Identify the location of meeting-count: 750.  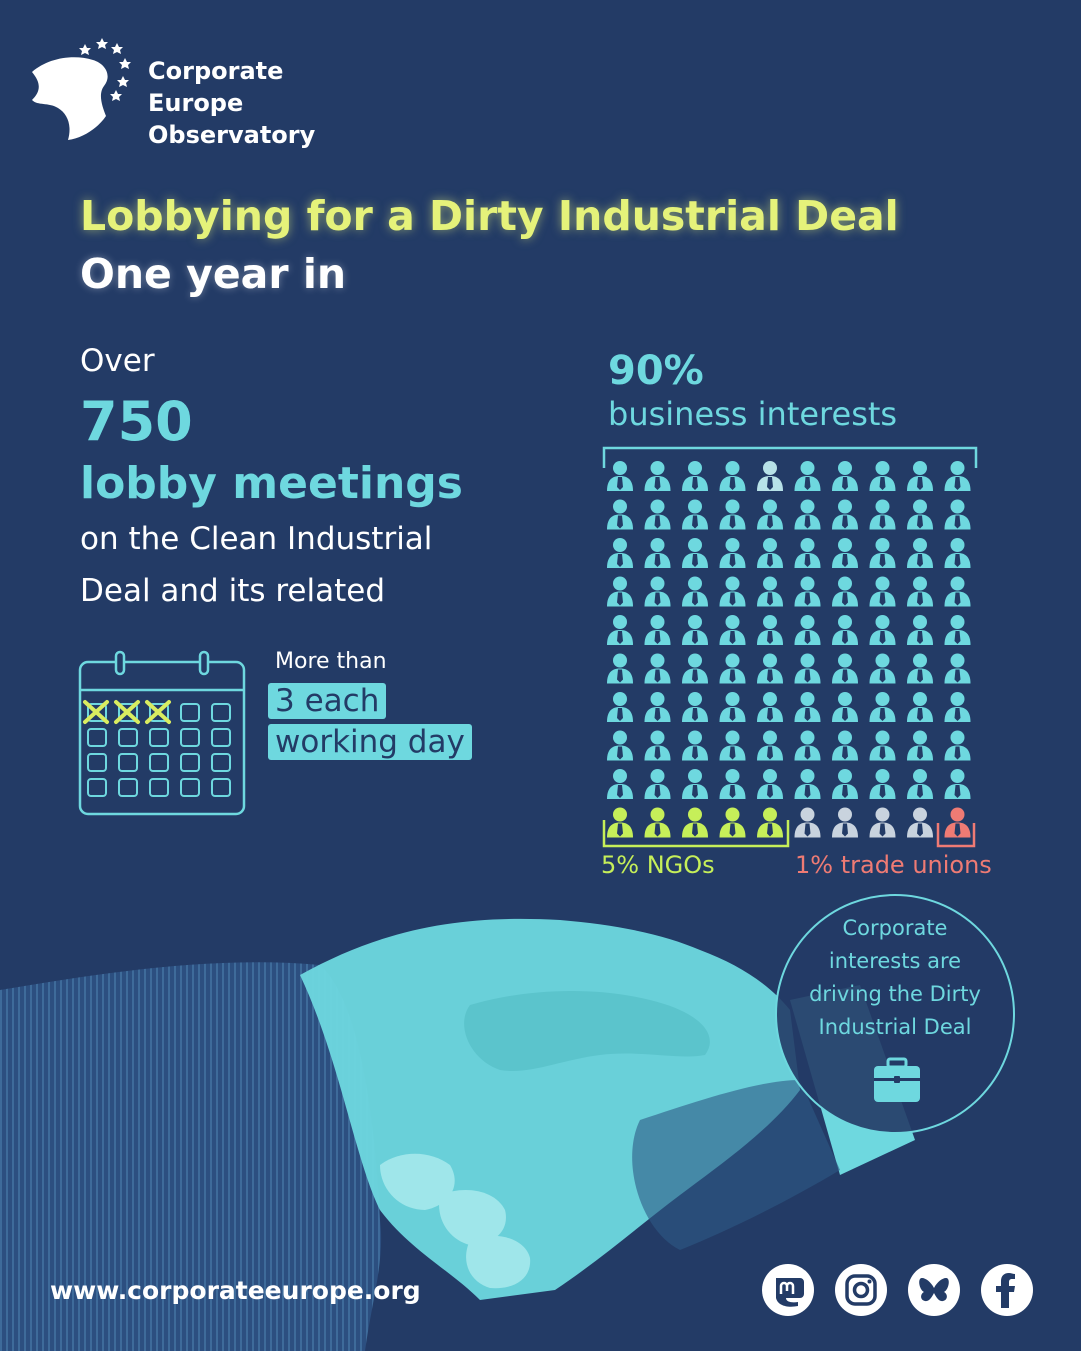
(136, 421).